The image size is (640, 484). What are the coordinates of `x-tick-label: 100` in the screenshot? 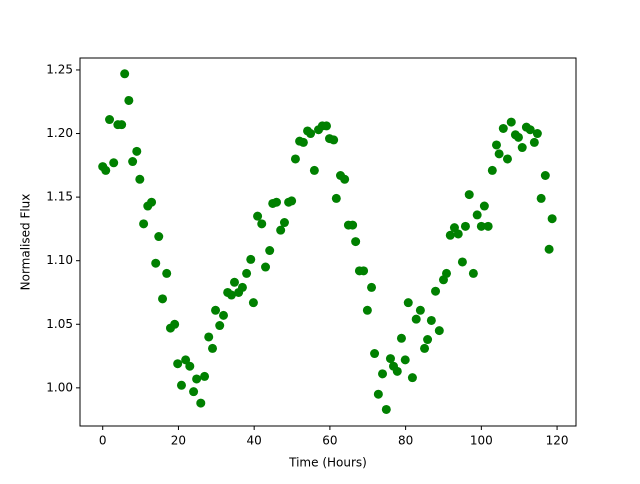 It's located at (481, 441).